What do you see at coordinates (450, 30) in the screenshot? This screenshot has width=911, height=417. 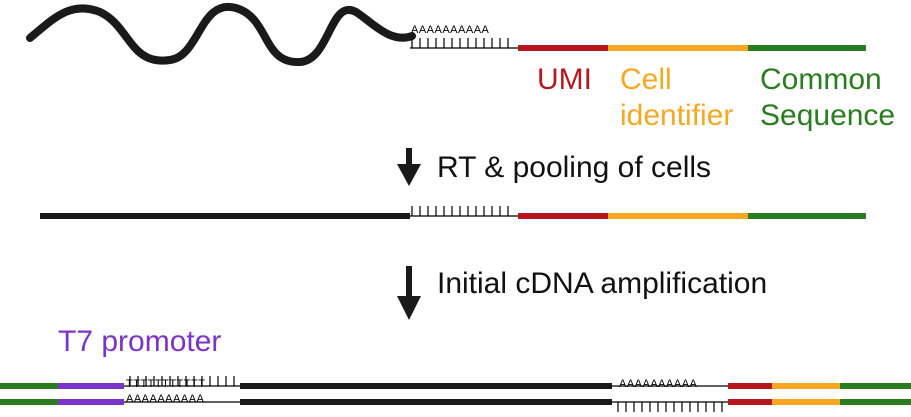 I see `polya-label-row1: AAAAAAAAAA` at bounding box center [450, 30].